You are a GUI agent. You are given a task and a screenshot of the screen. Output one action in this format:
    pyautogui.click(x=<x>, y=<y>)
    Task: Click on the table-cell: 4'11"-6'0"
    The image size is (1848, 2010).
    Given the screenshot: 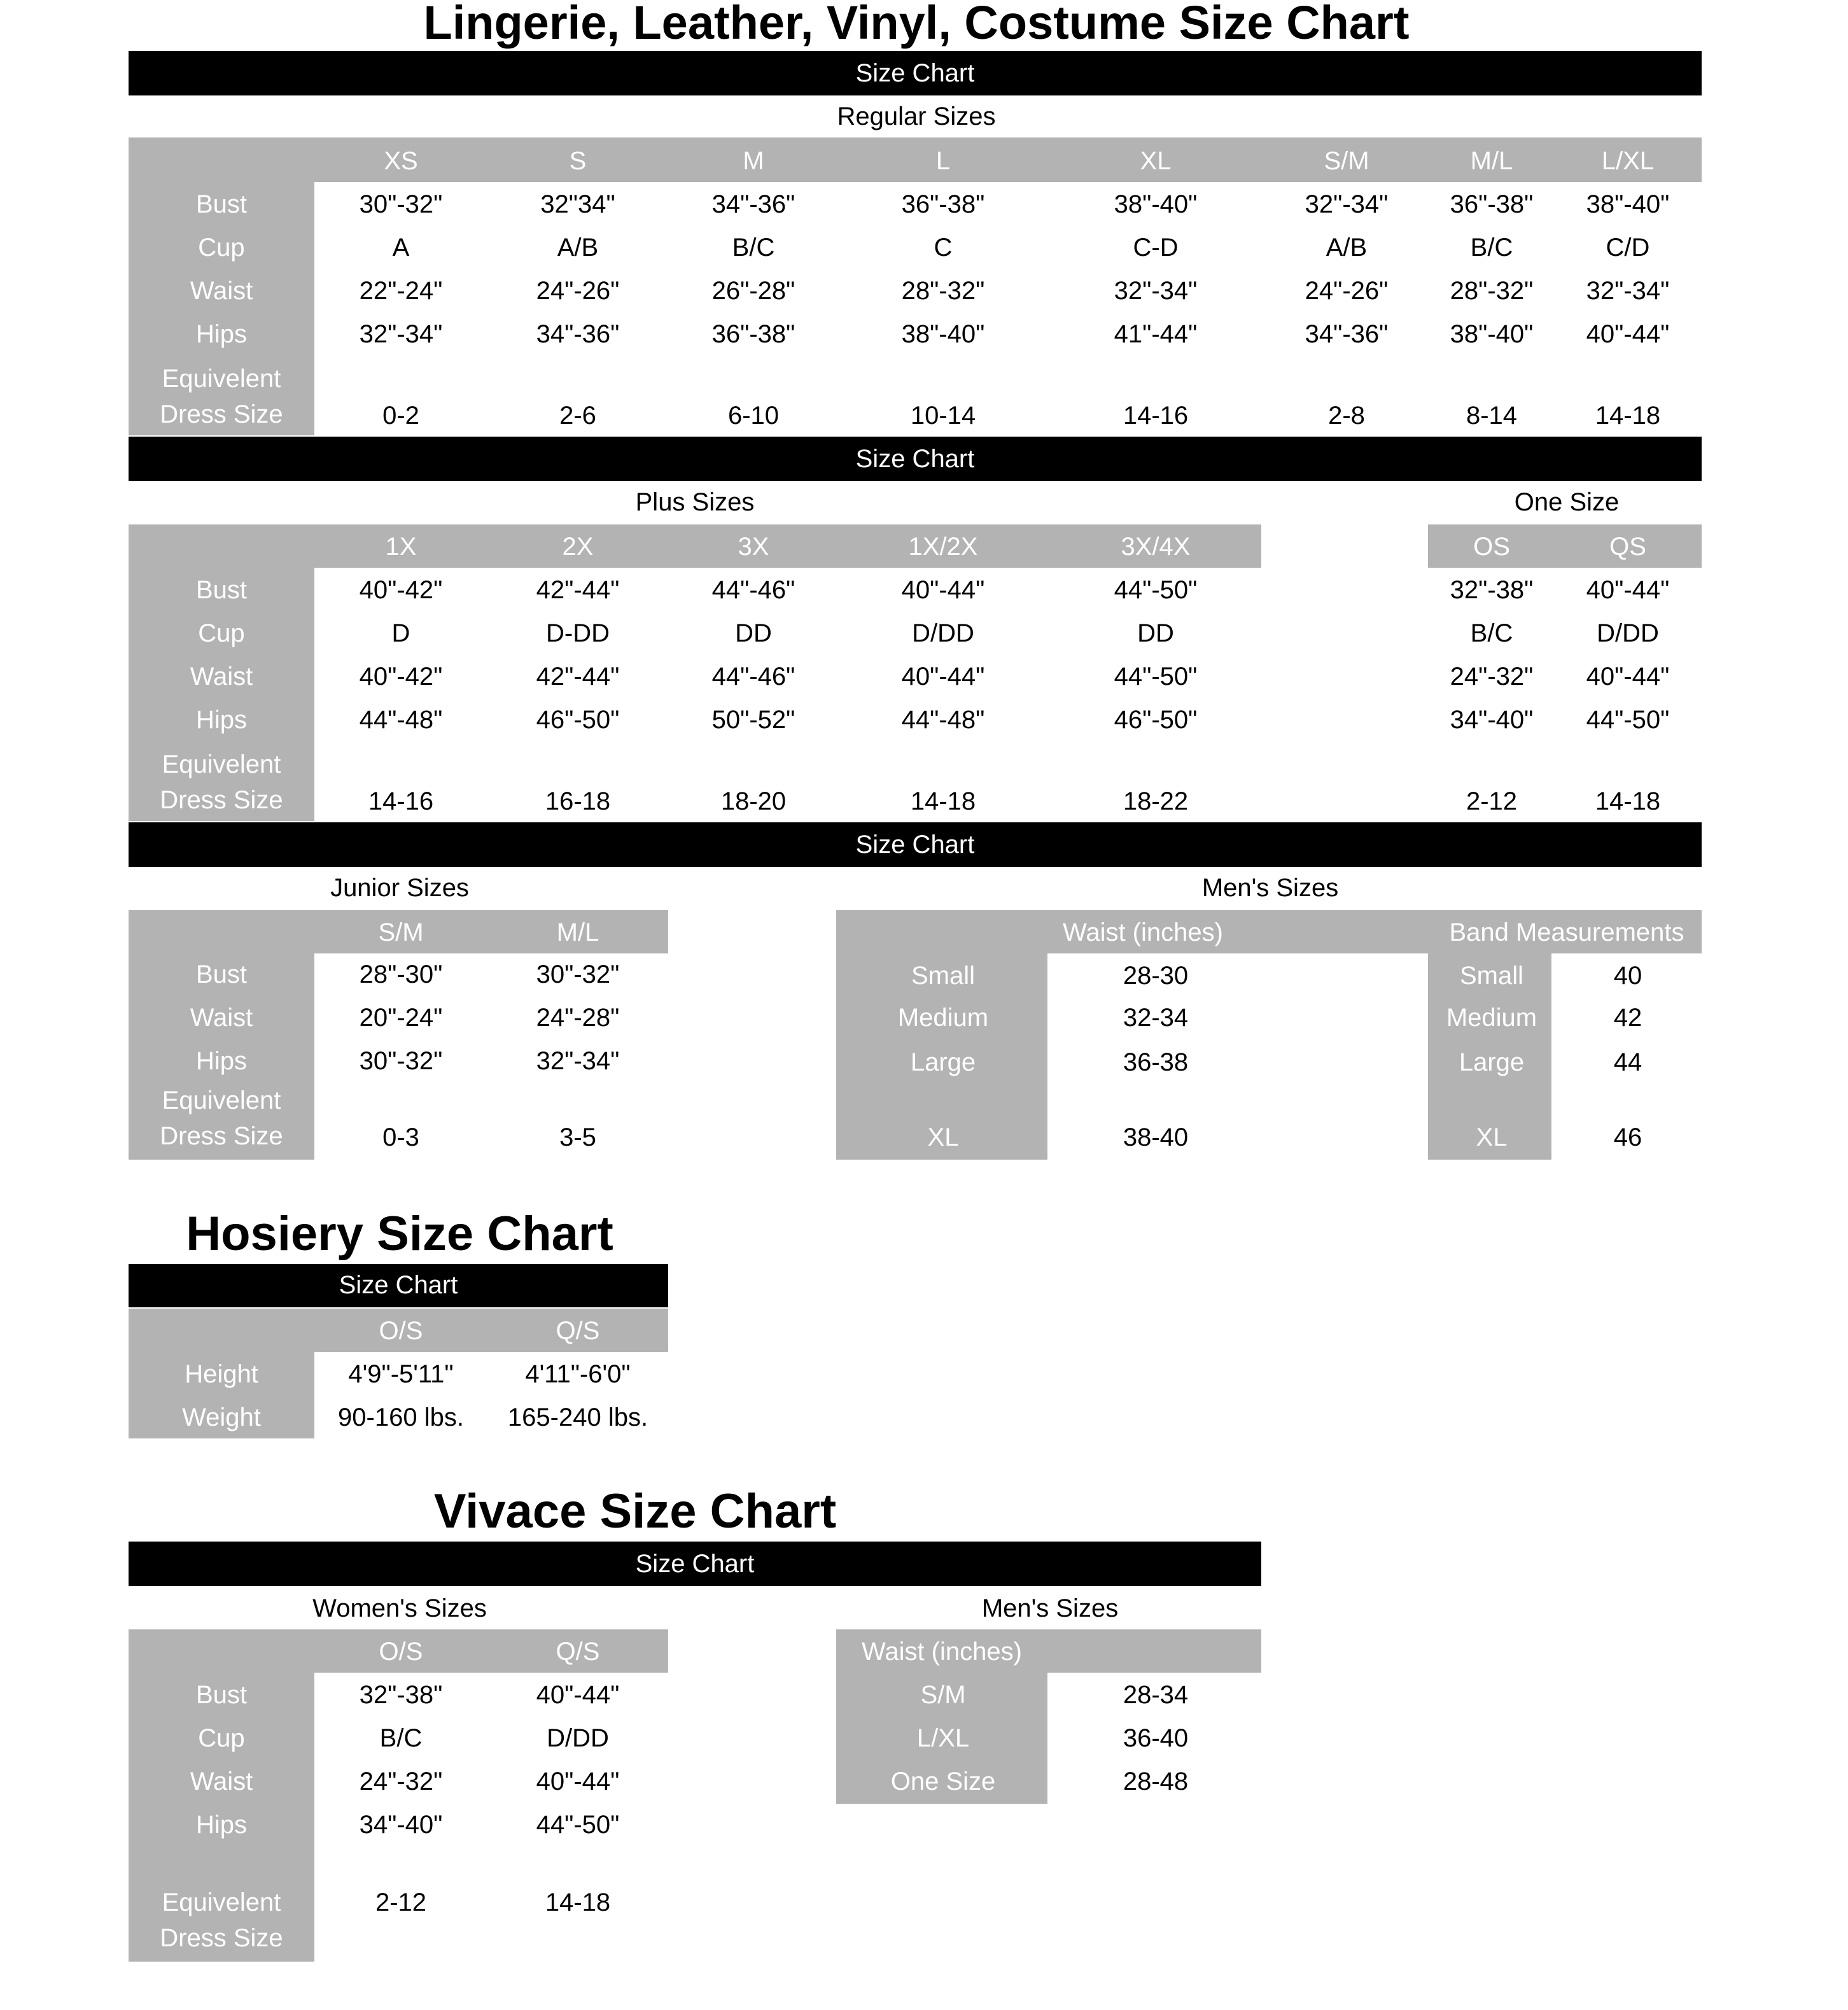 What is the action you would take?
    pyautogui.click(x=578, y=1375)
    